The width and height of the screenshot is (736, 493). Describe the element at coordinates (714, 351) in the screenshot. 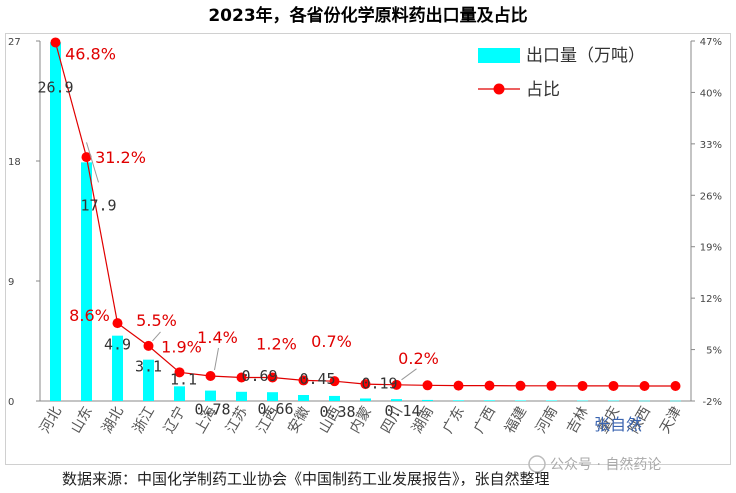

I see `y-right-tick-label: 5%` at that location.